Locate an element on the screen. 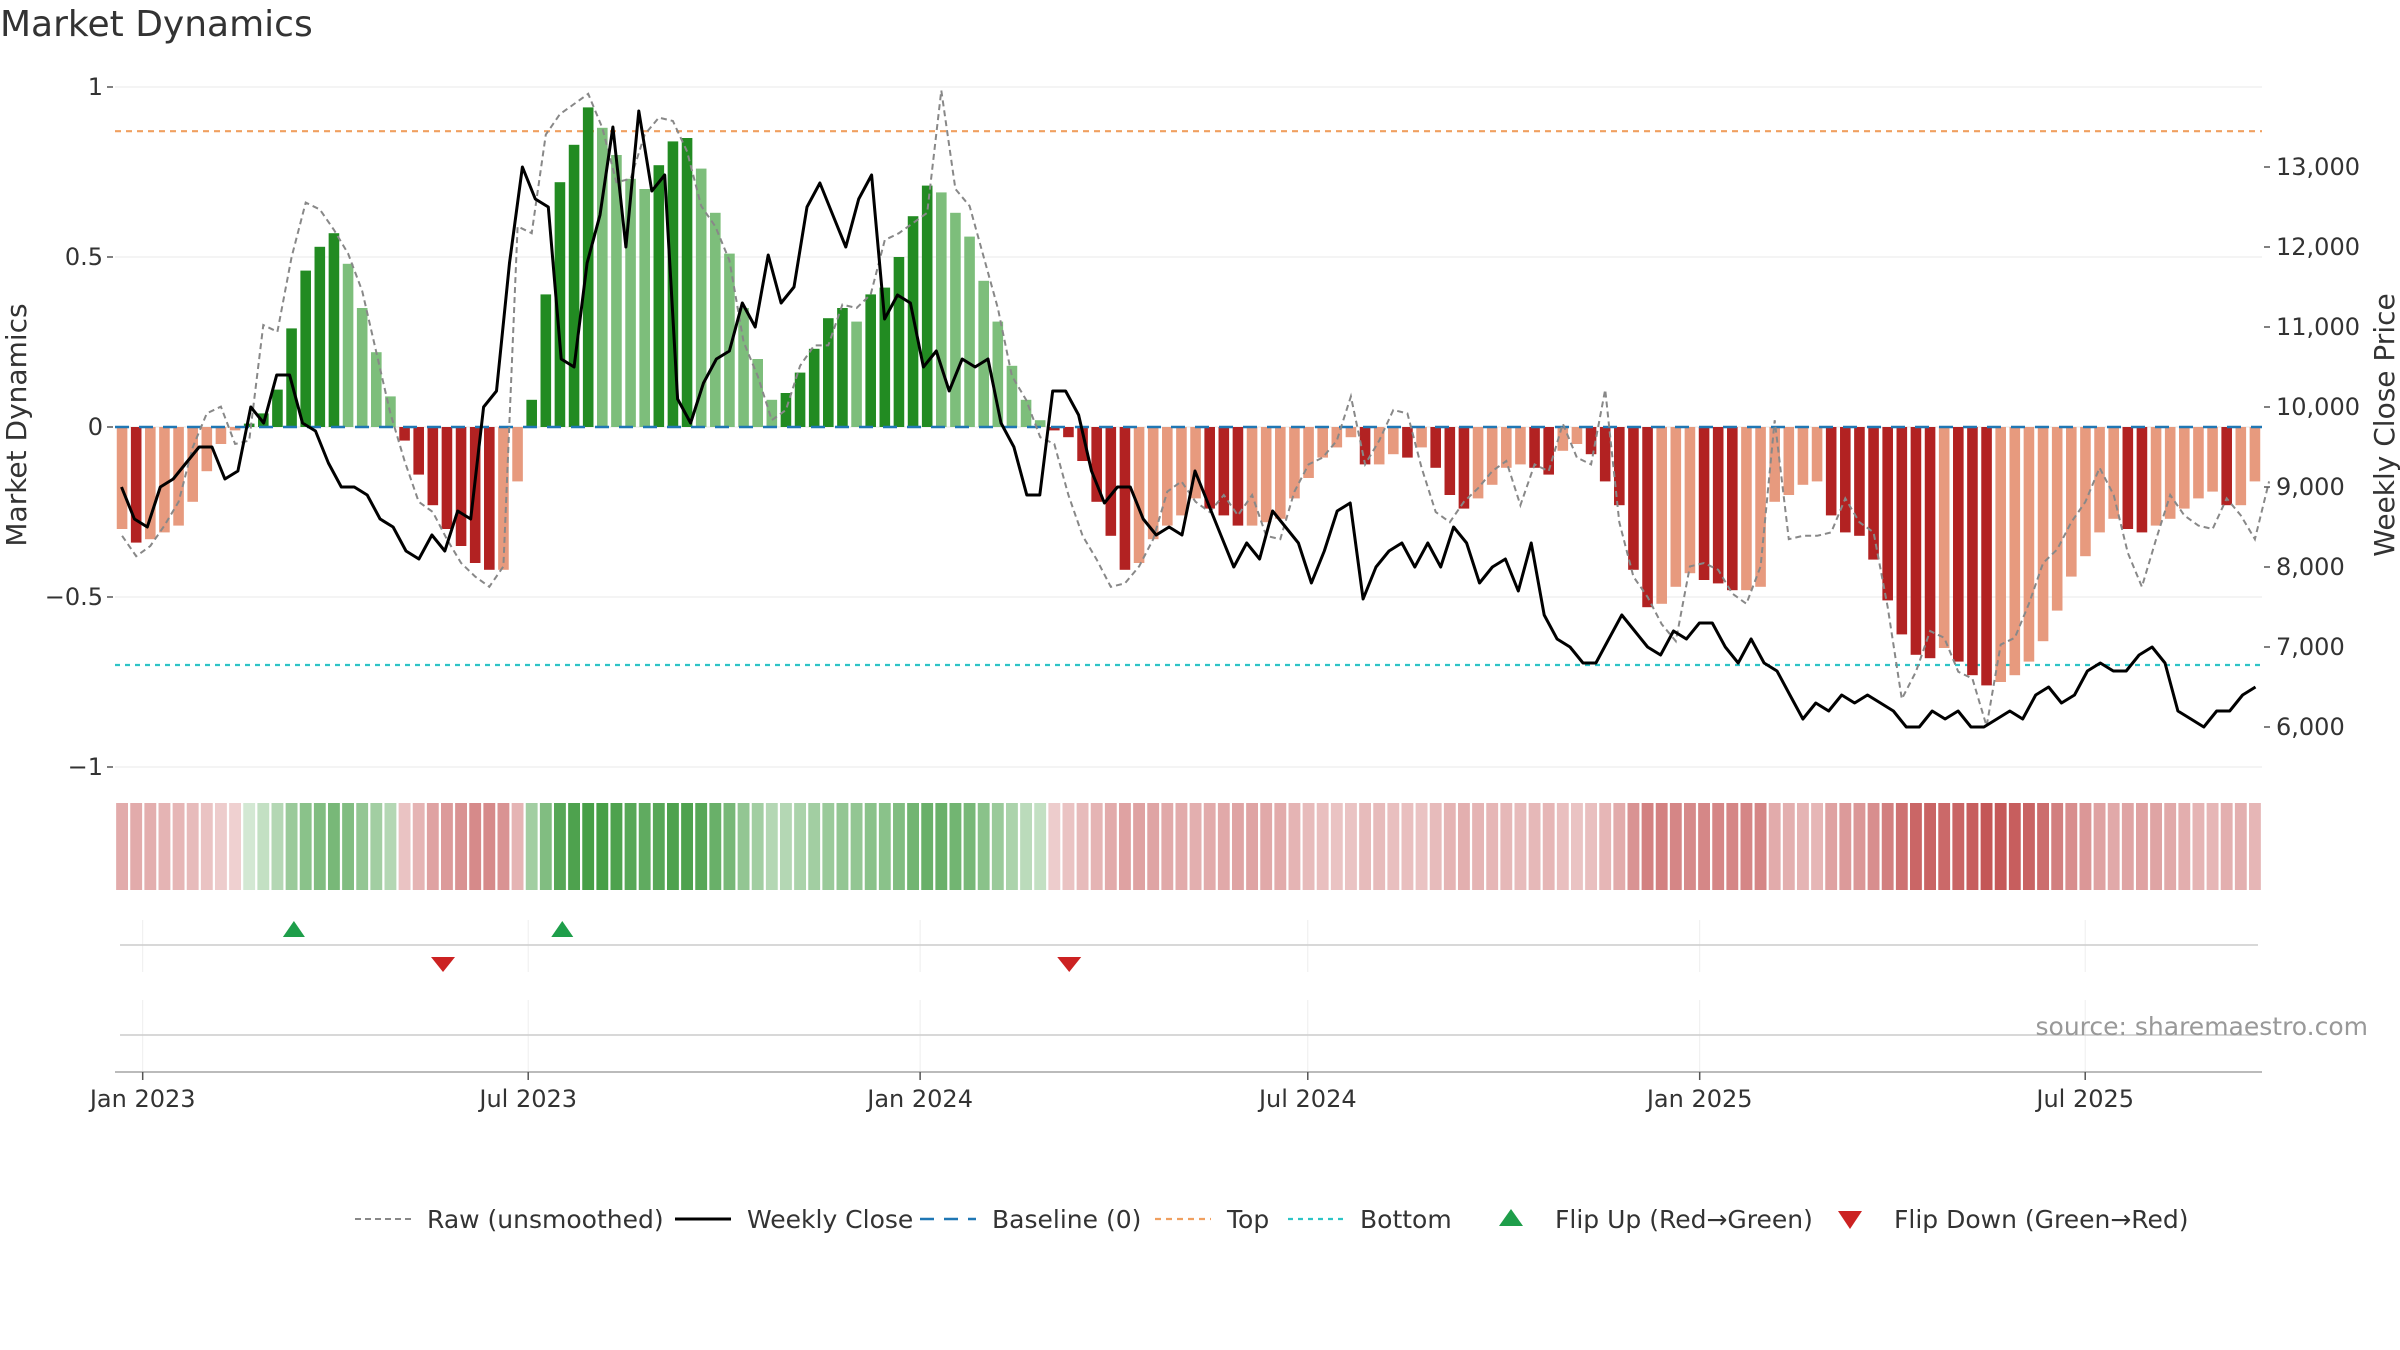  x-tick-label: Jul 2023 is located at coordinates (527, 1099).